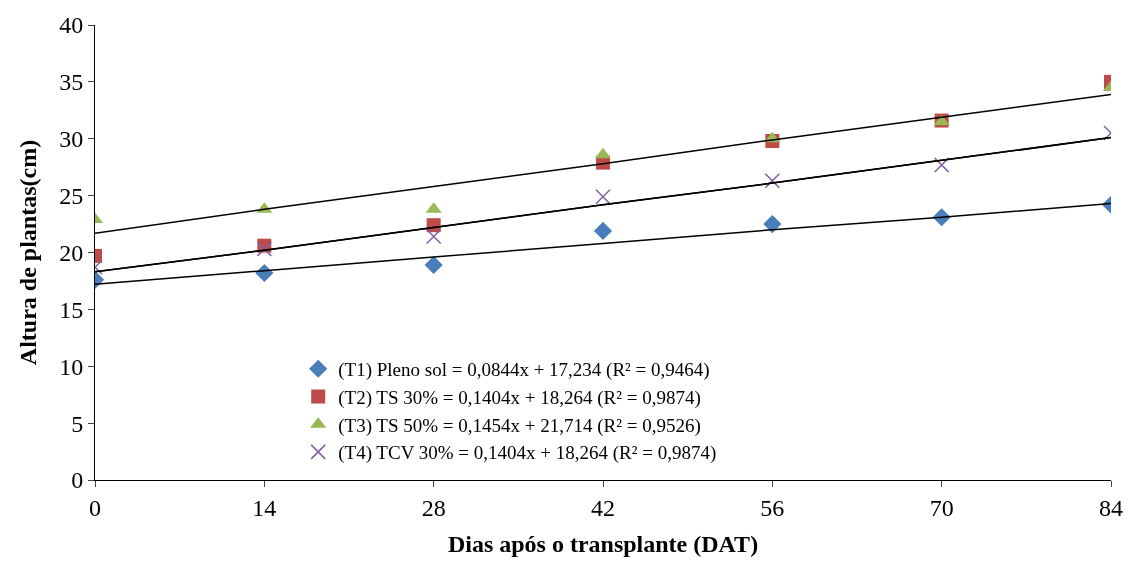 The image size is (1136, 565). Describe the element at coordinates (772, 507) in the screenshot. I see `x-tick-label: 56` at that location.